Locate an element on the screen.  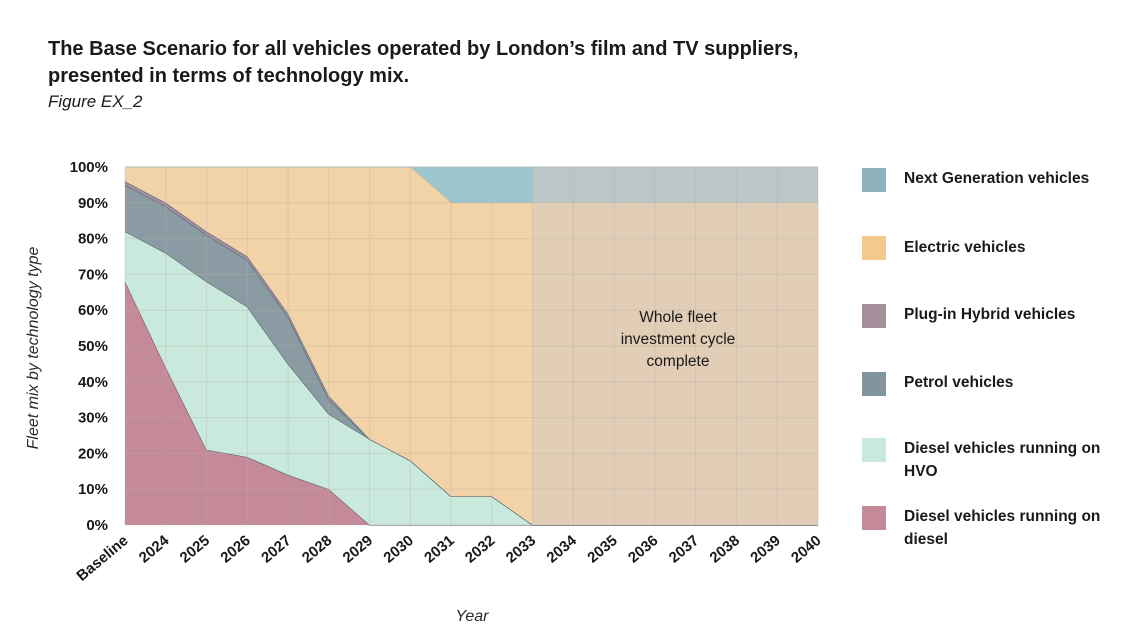
legend-label: Plug-in Hybrid vehicles is located at coordinates (990, 314).